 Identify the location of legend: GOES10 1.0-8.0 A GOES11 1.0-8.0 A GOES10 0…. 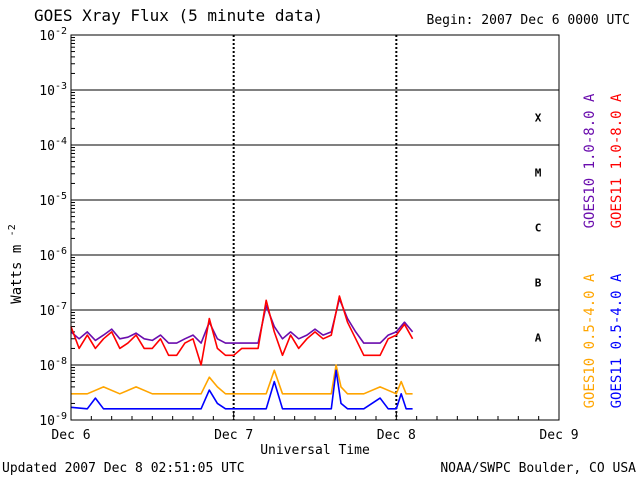
(603, 250).